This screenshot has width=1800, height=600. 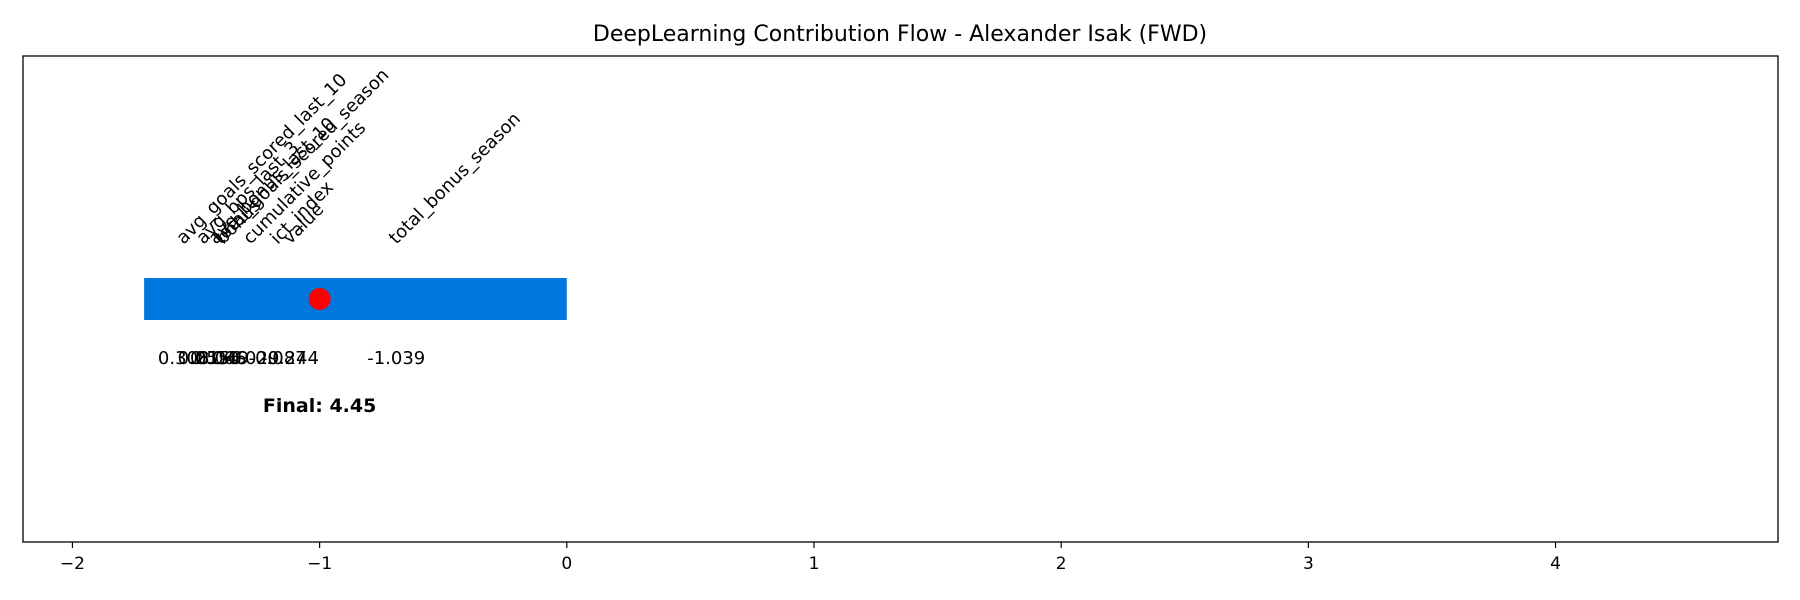 I want to click on contribution-value-label: 0.066, so click(x=221, y=358).